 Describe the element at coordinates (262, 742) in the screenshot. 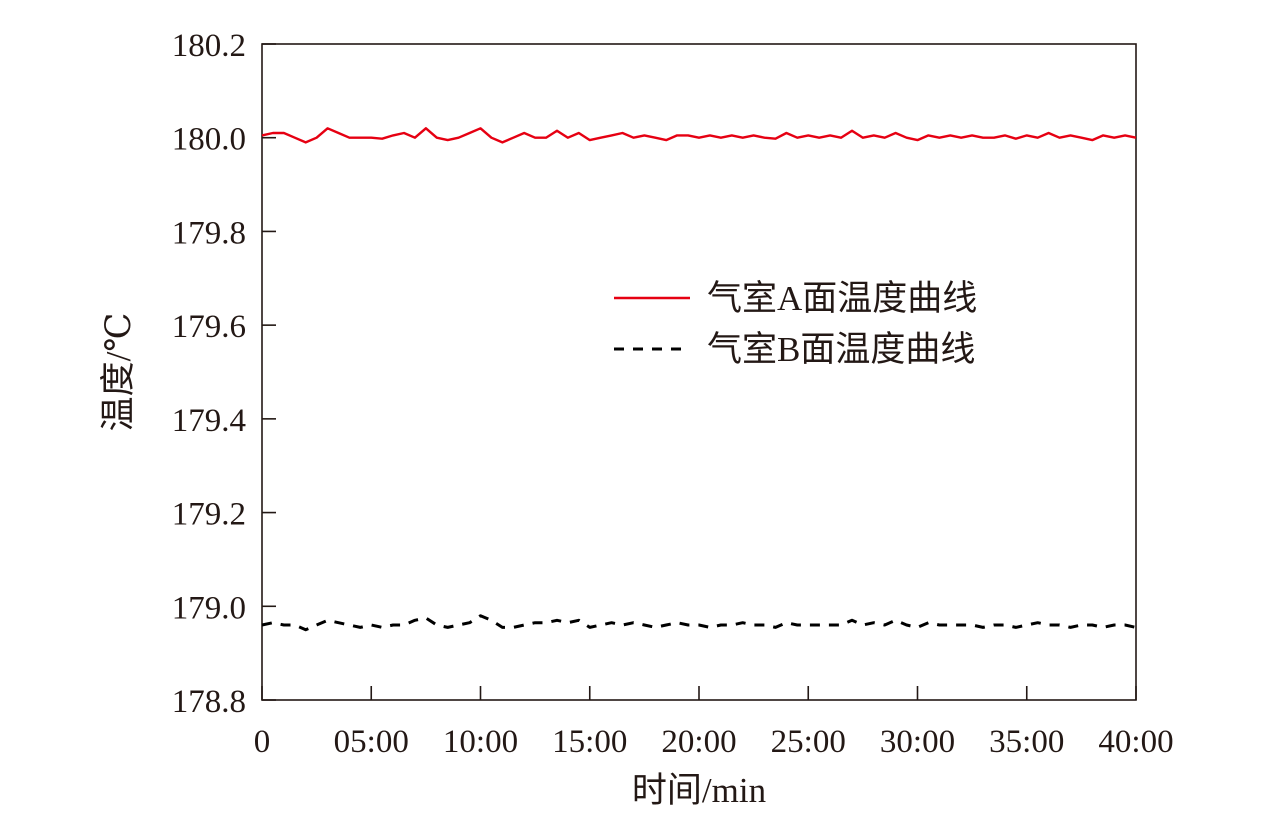

I see `x-tick-label: 0` at that location.